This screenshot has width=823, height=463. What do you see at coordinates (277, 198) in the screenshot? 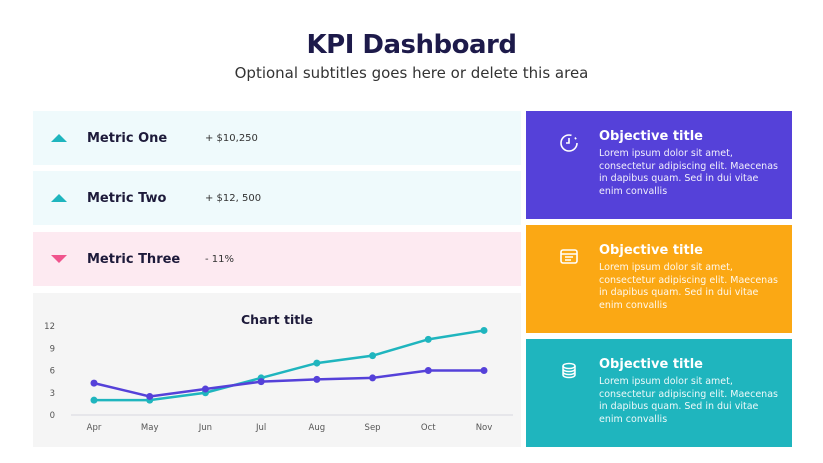
I see `metric-row-two: Metric Two + $12, 500` at bounding box center [277, 198].